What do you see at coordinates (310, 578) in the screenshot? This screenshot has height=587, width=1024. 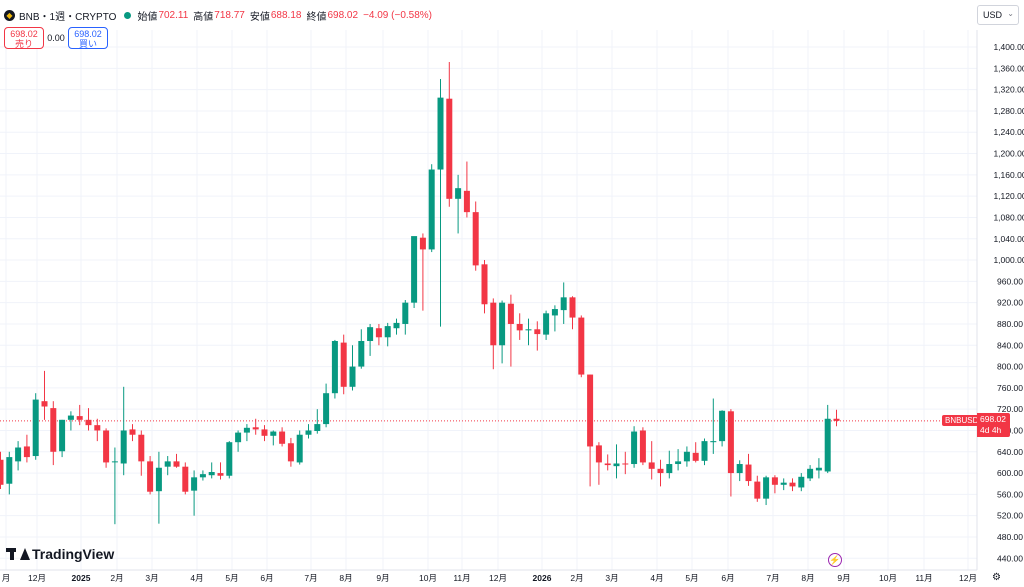 I see `time-tick-label: 7月` at bounding box center [310, 578].